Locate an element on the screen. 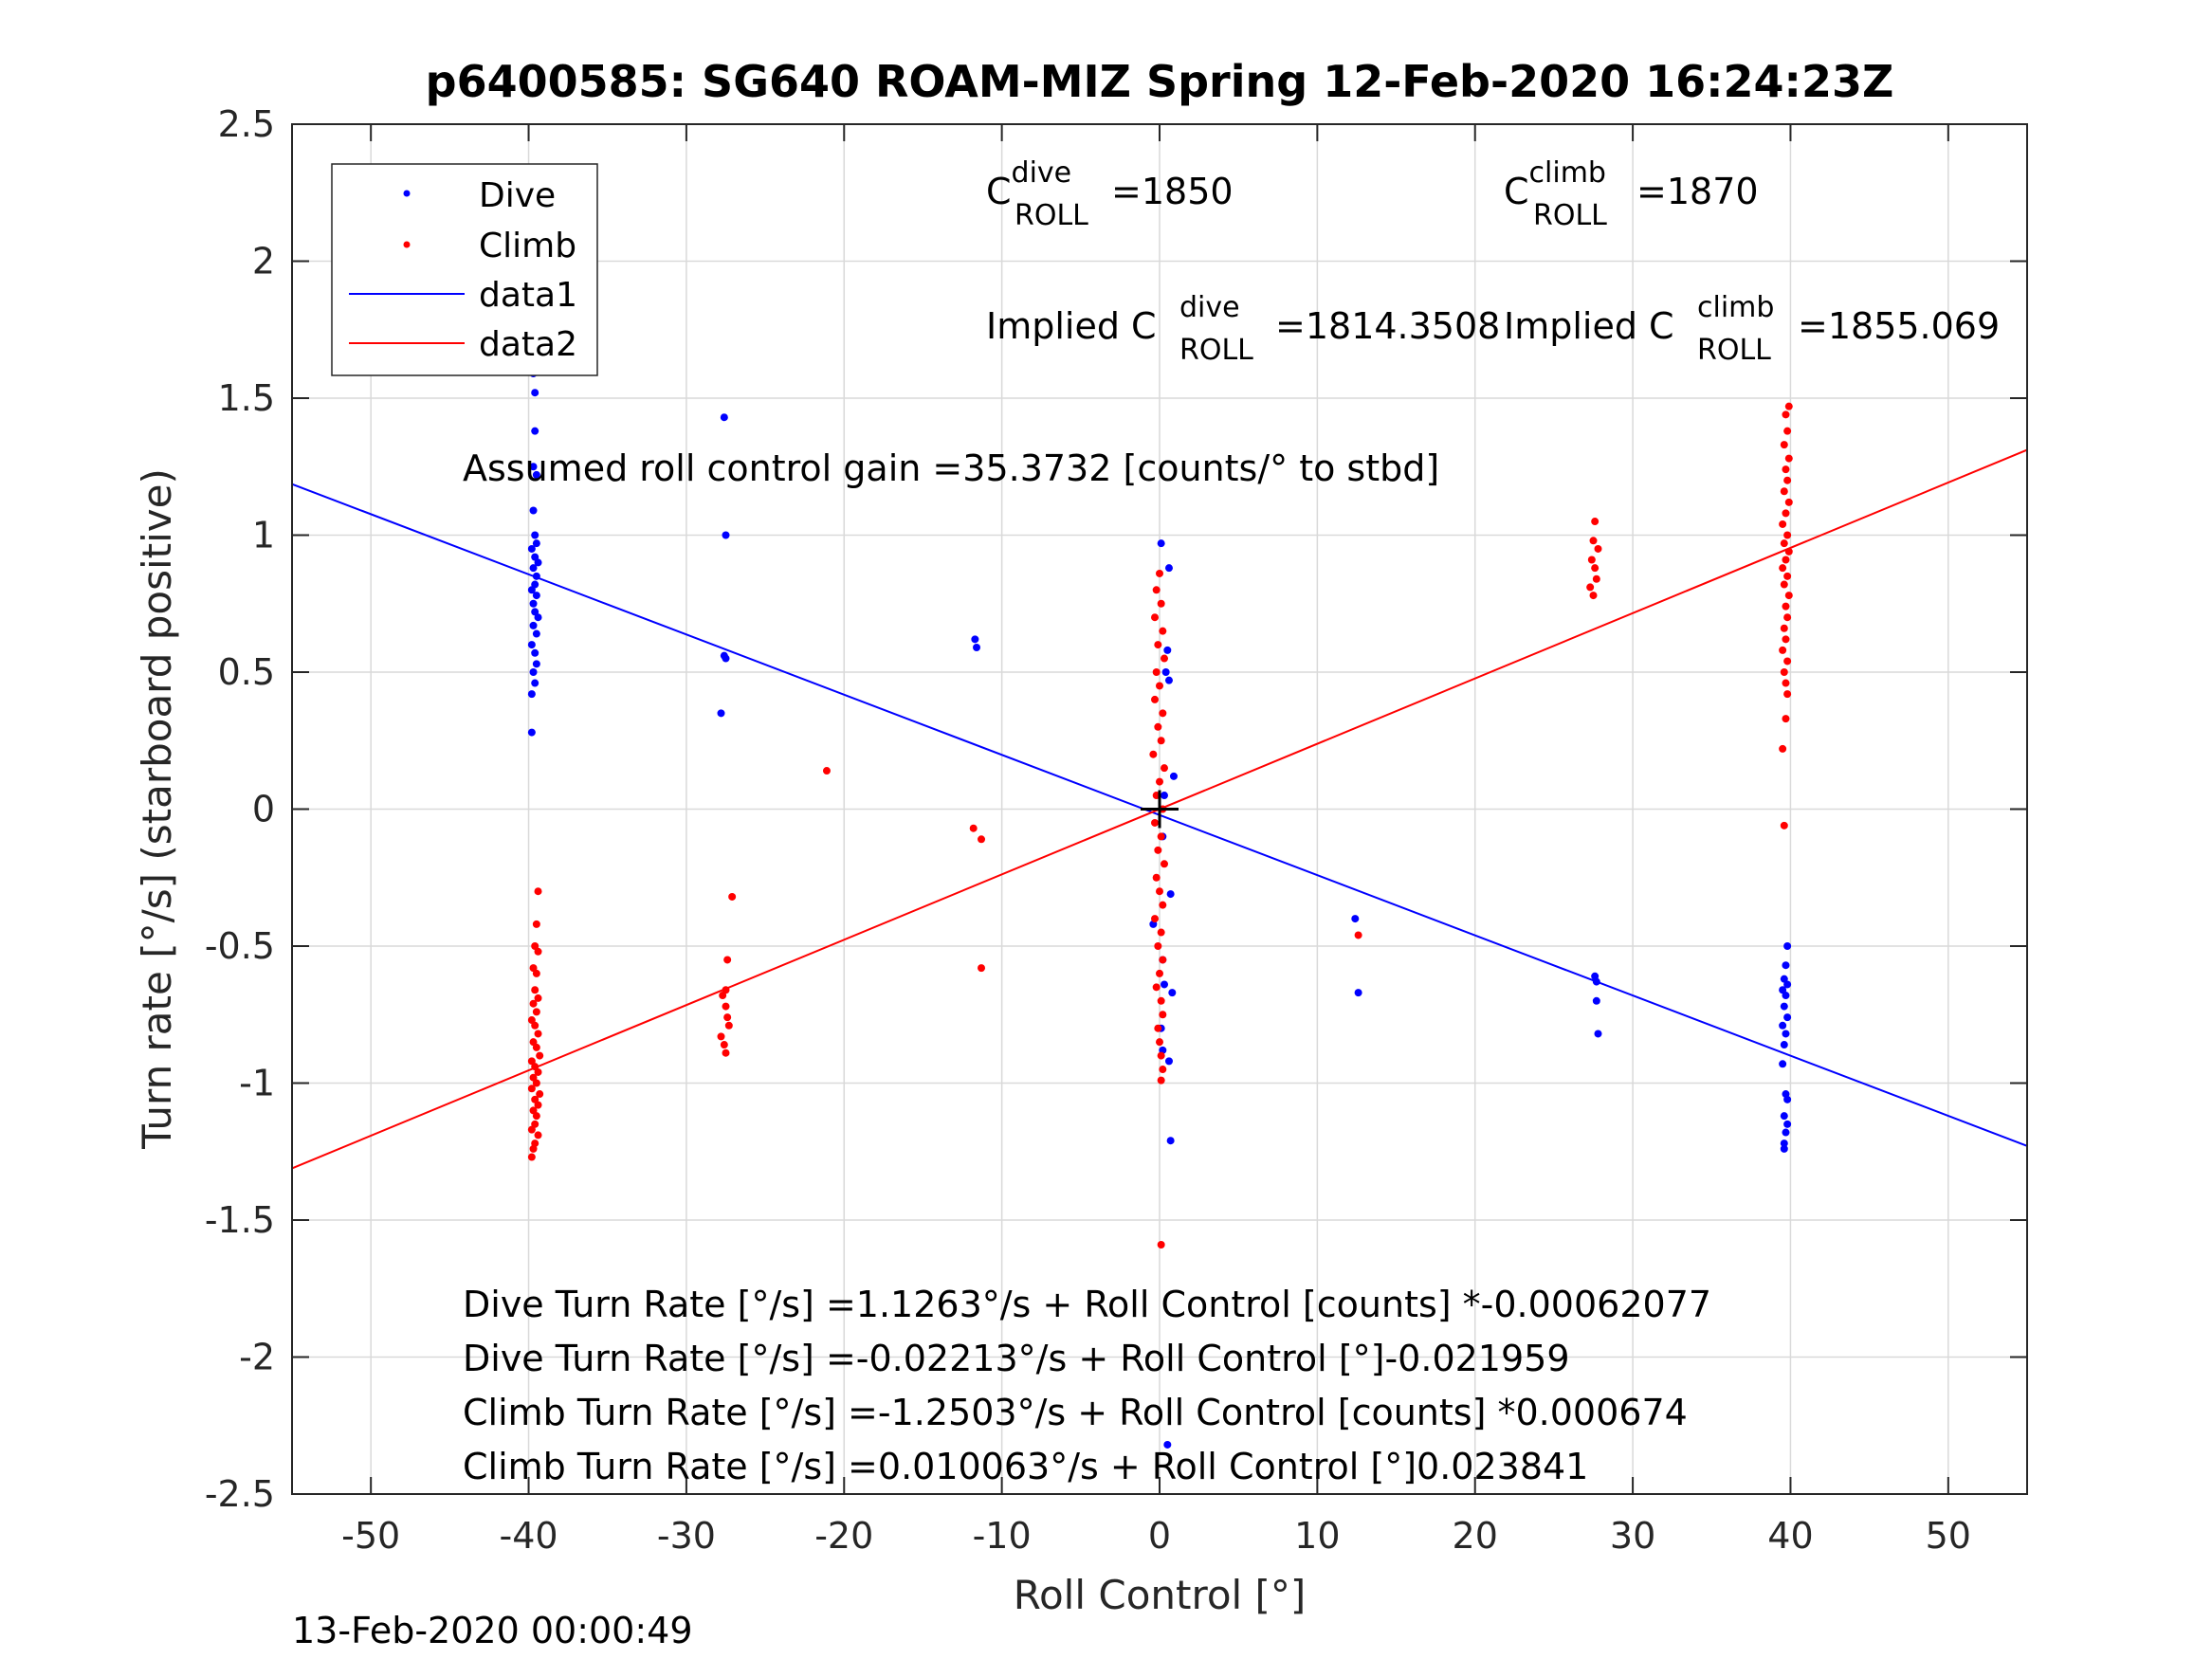 Image resolution: width=2212 pixels, height=1659 pixels. annotation-c-climb-value: =1870 is located at coordinates (1697, 191).